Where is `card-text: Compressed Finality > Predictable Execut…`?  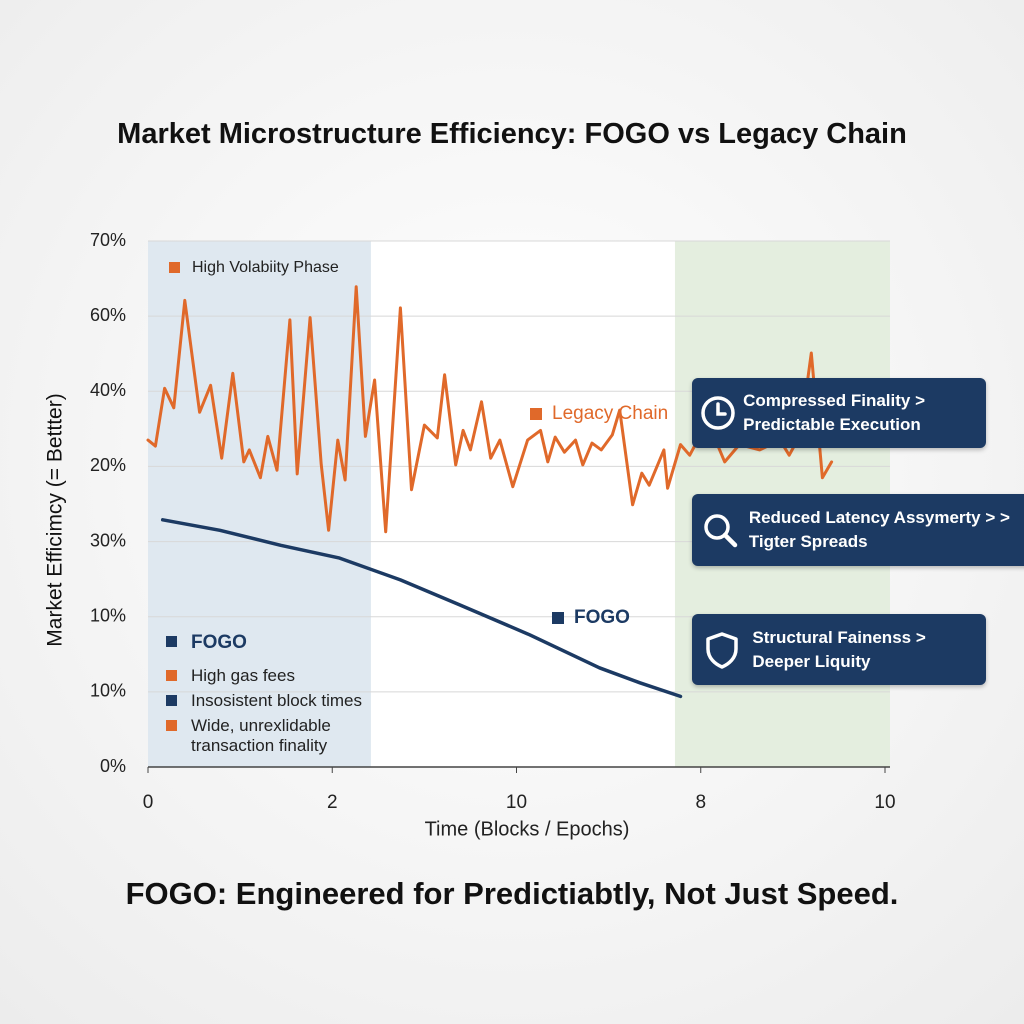 card-text: Compressed Finality > Predictable Execut… is located at coordinates (834, 412).